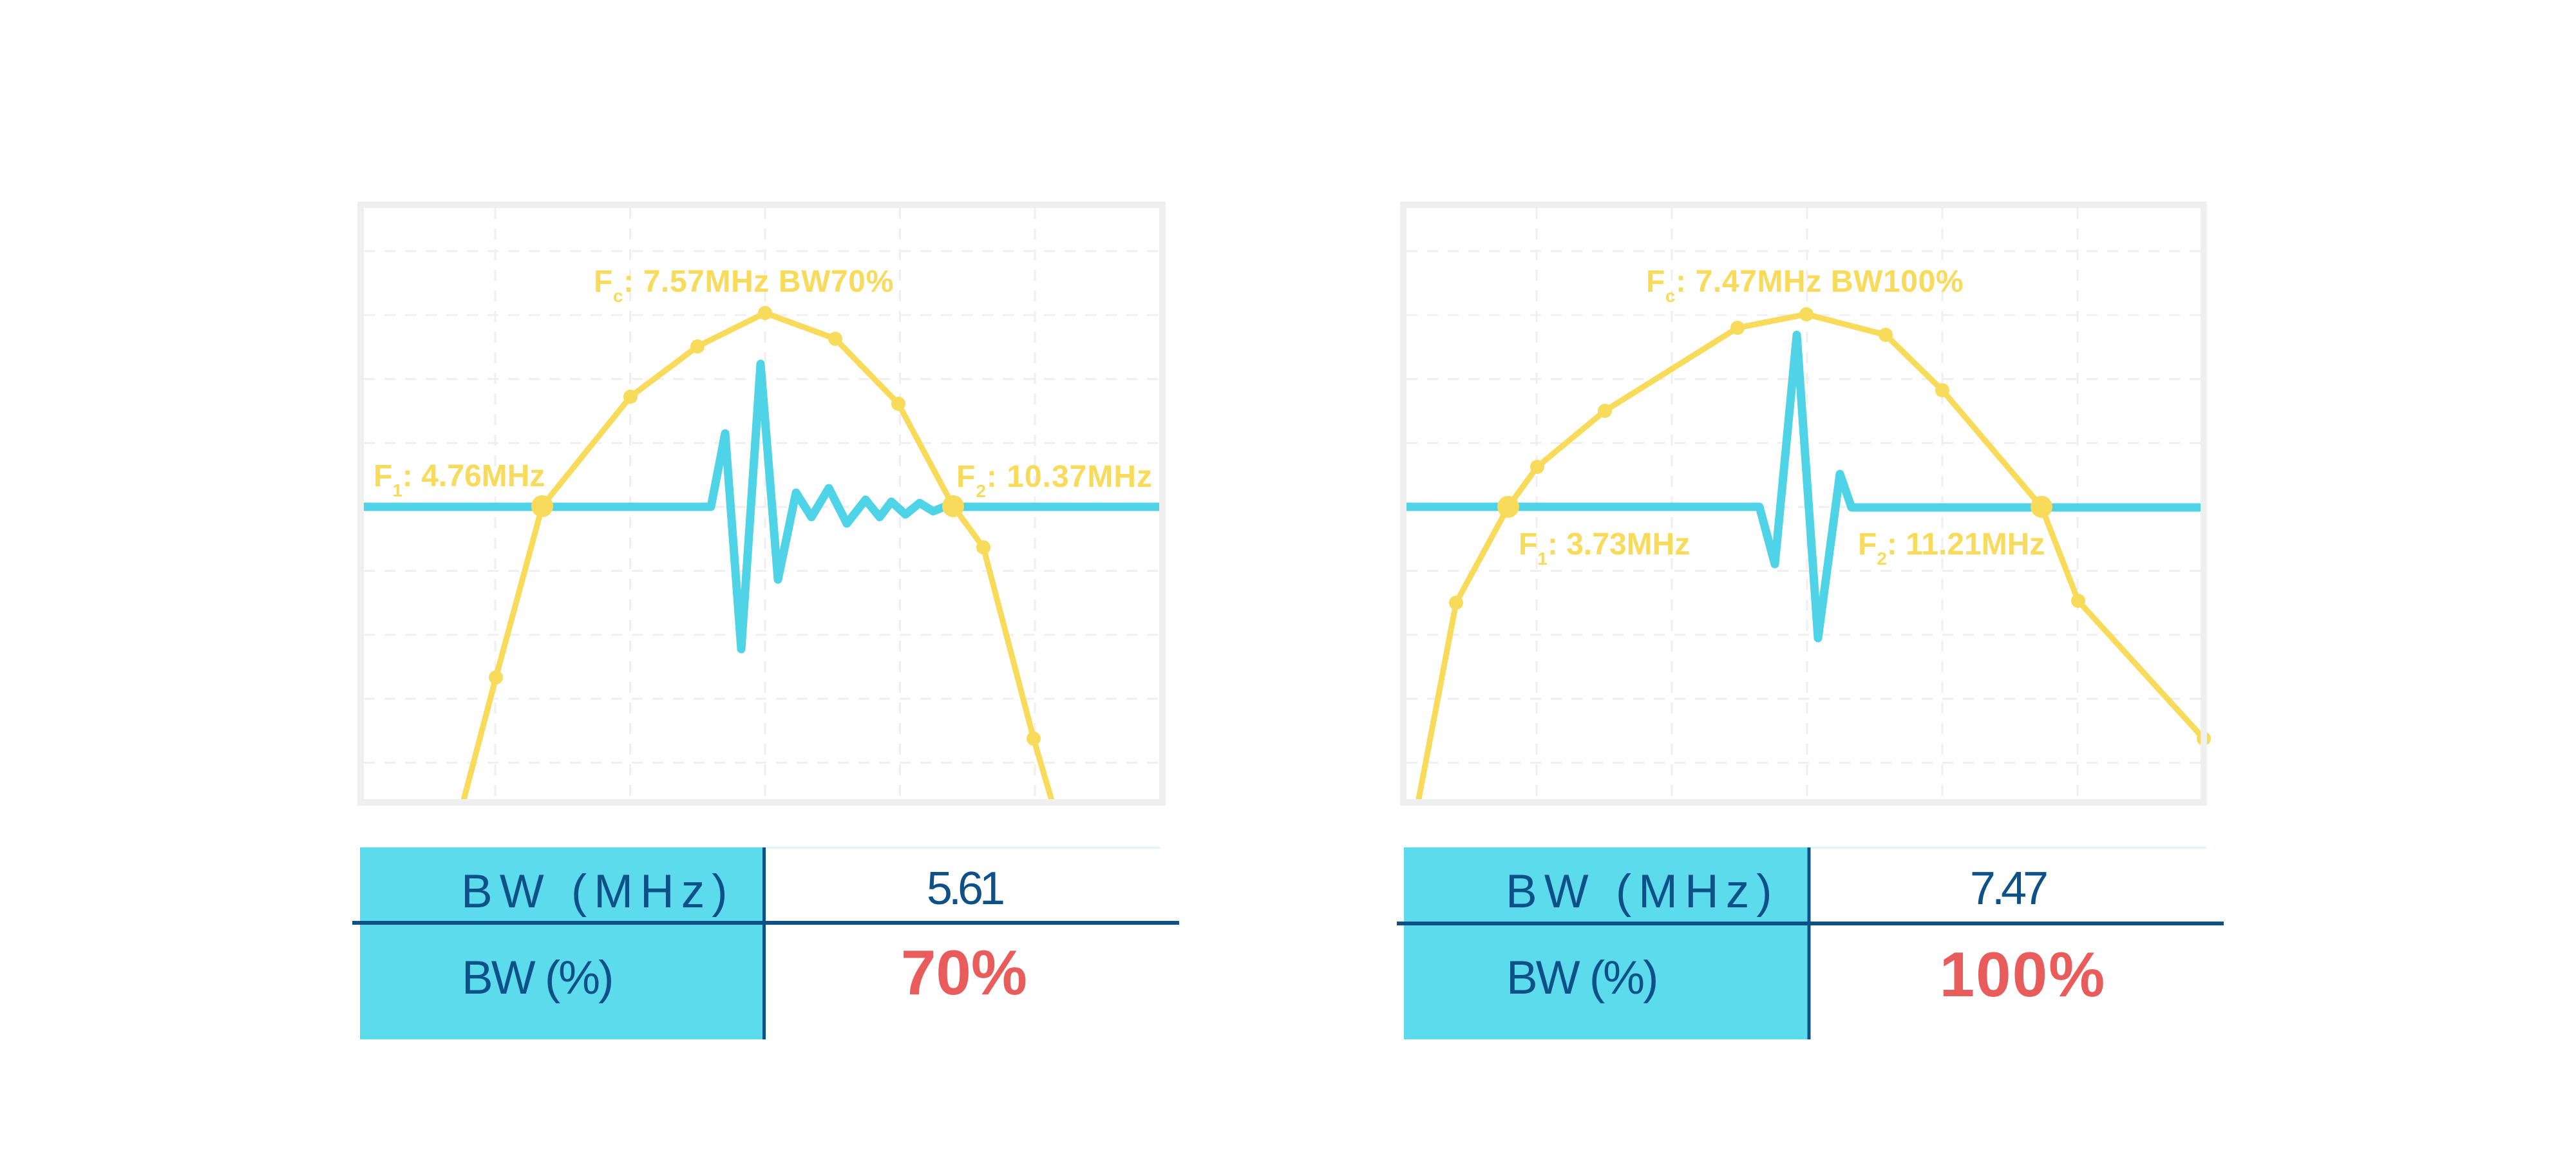 This screenshot has height=1154, width=2576. Describe the element at coordinates (965, 889) in the screenshot. I see `svg-text: 5.61` at that location.